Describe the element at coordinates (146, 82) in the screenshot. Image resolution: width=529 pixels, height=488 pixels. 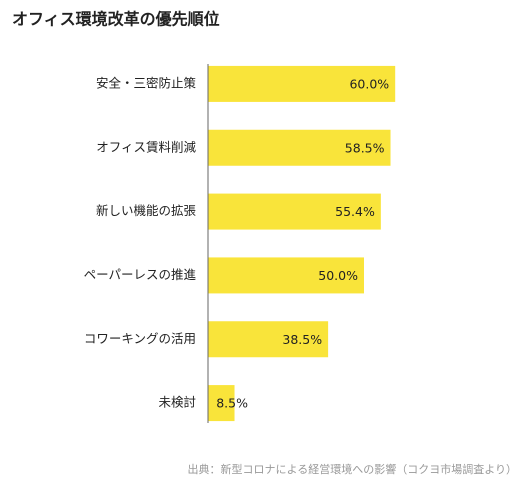
I see `y-tick-label: 安全・三密防止策` at that location.